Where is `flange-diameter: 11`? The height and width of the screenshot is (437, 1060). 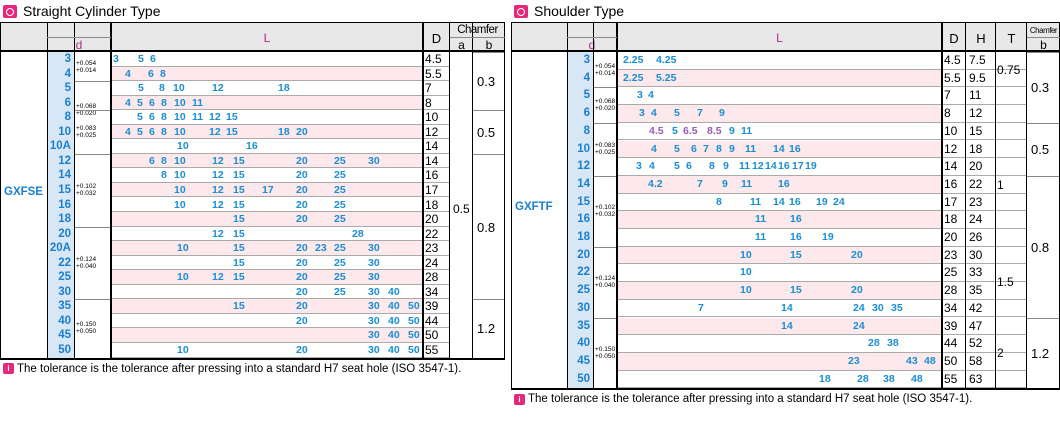
flange-diameter: 11 is located at coordinates (975, 95).